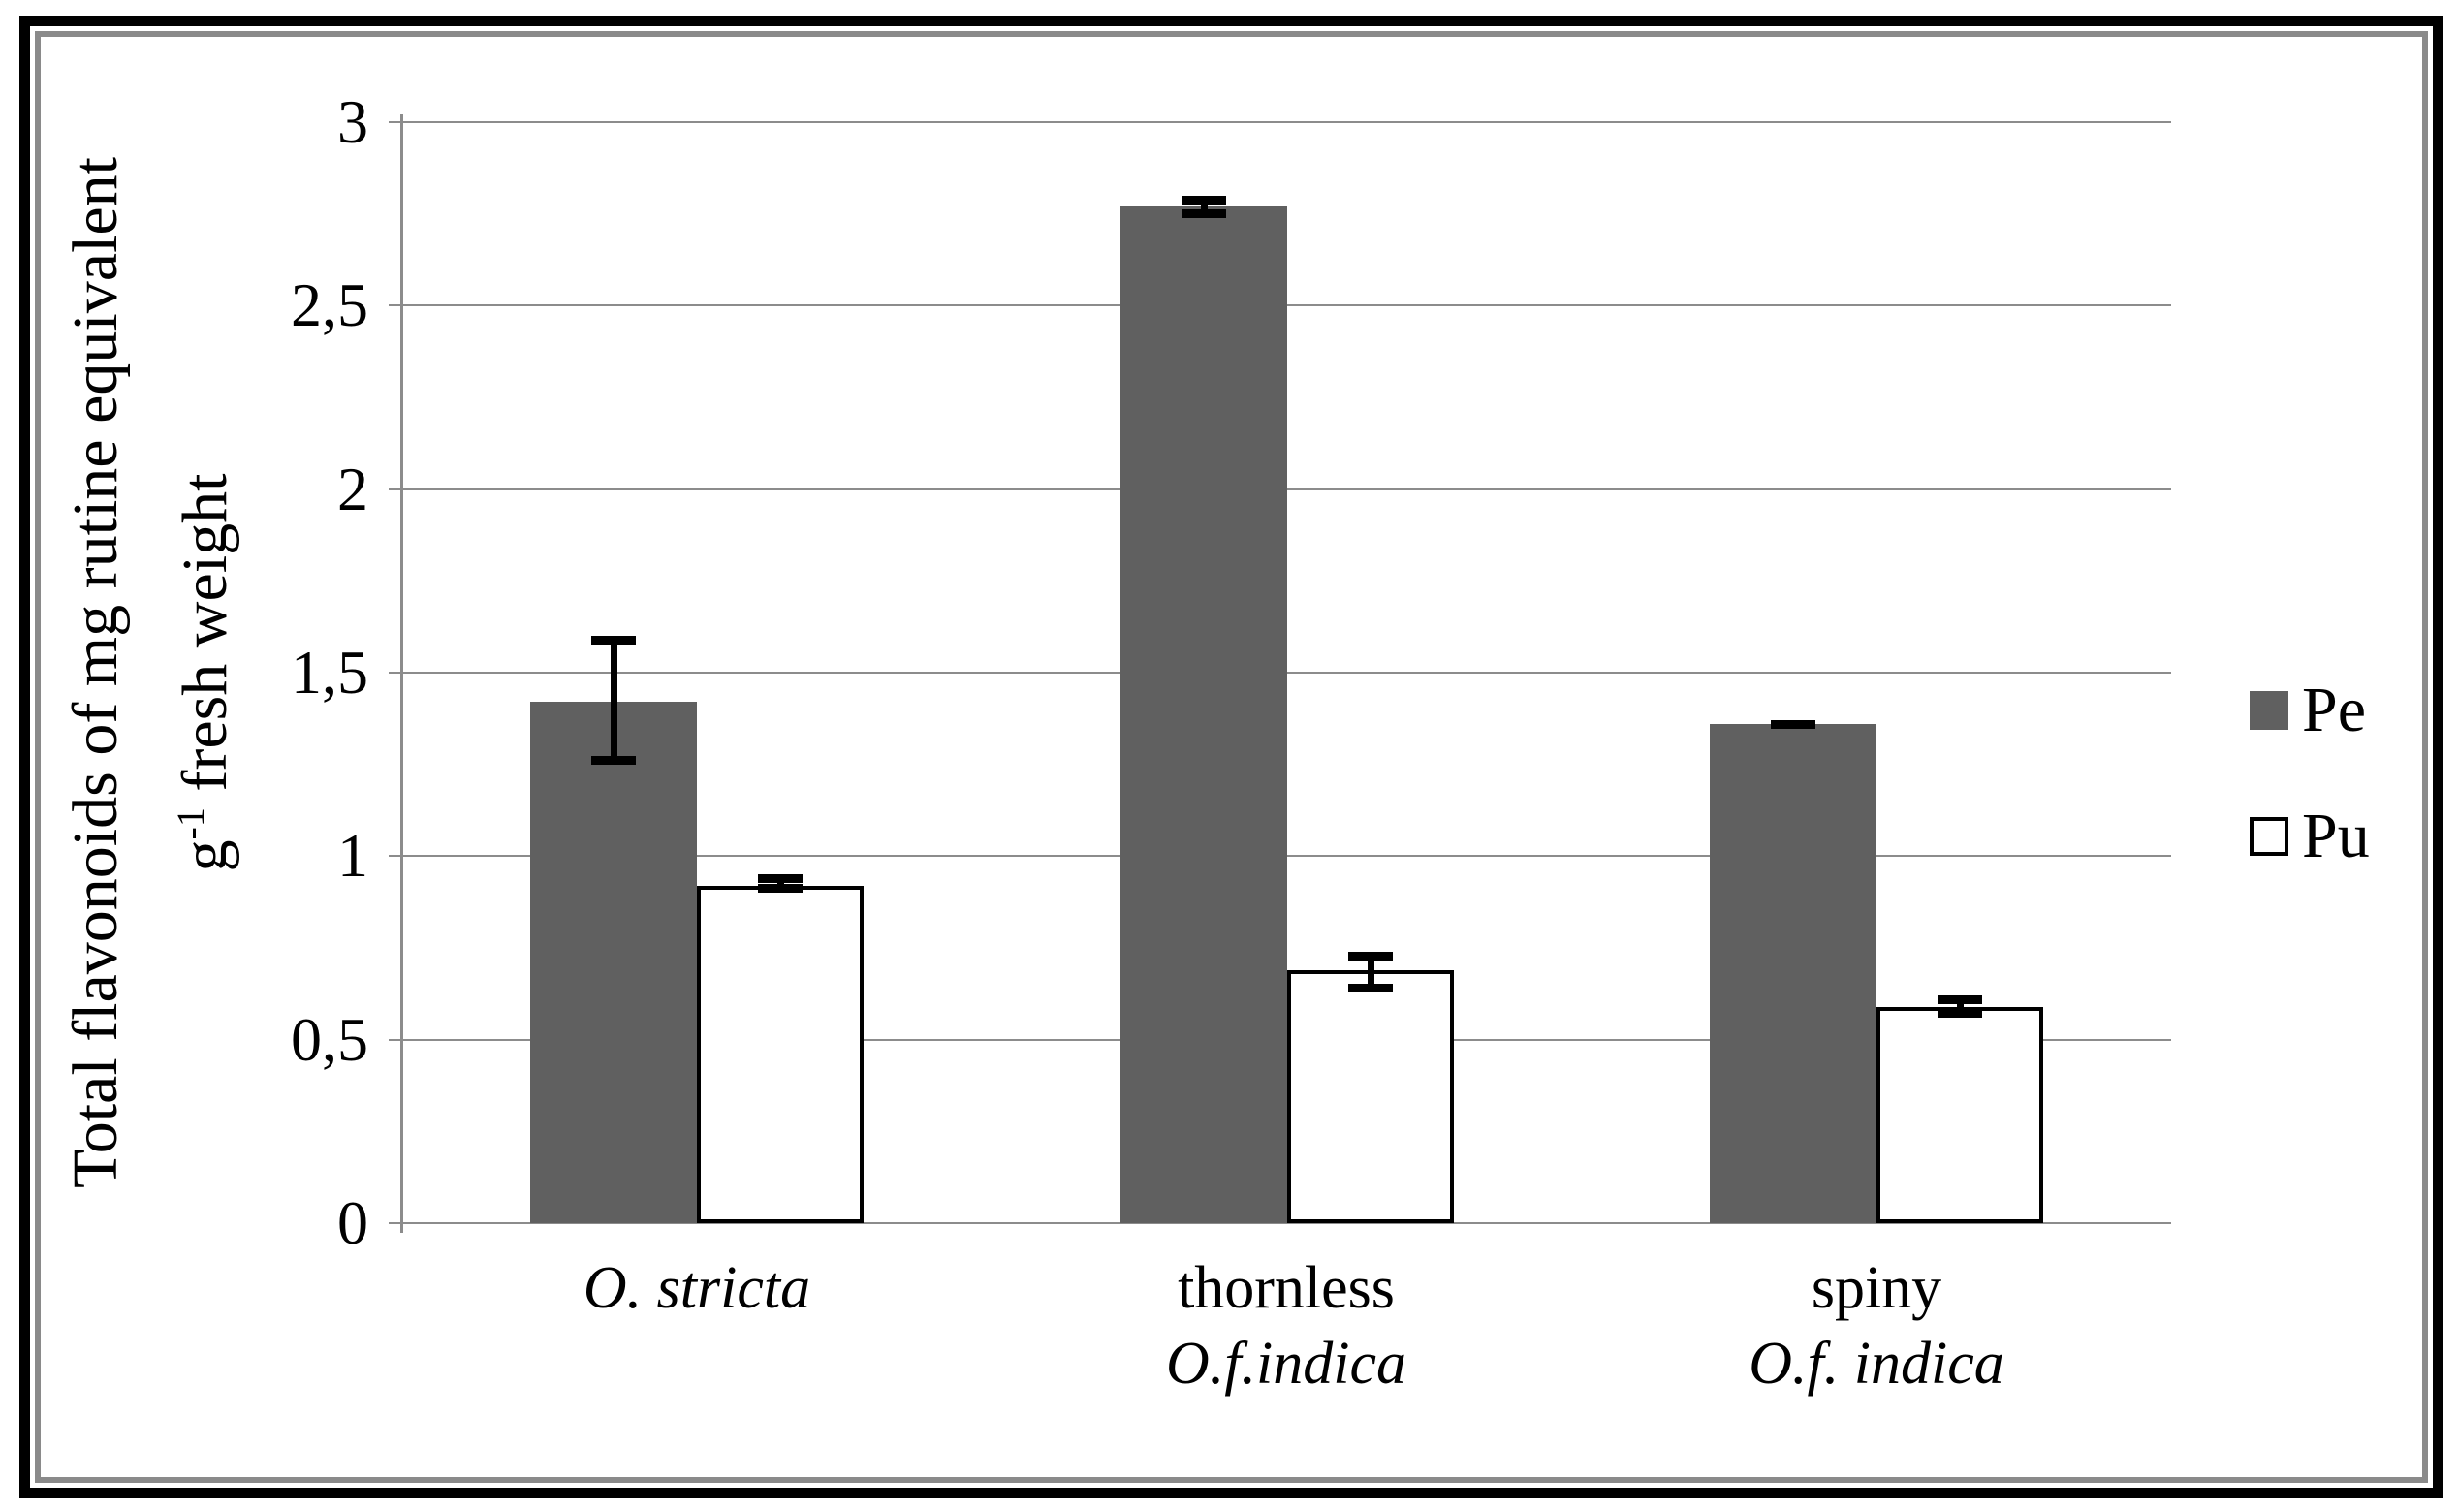 The width and height of the screenshot is (2459, 1512). Describe the element at coordinates (352, 122) in the screenshot. I see `y-tick-label: 3` at that location.